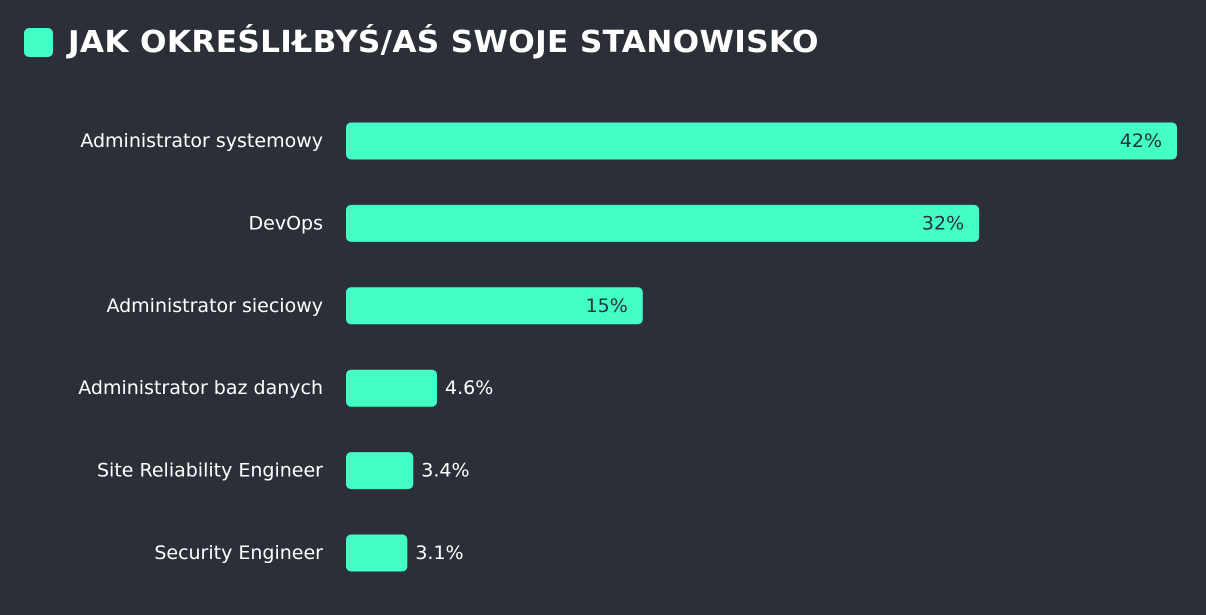  What do you see at coordinates (607, 306) in the screenshot?
I see `value-label: 15%` at bounding box center [607, 306].